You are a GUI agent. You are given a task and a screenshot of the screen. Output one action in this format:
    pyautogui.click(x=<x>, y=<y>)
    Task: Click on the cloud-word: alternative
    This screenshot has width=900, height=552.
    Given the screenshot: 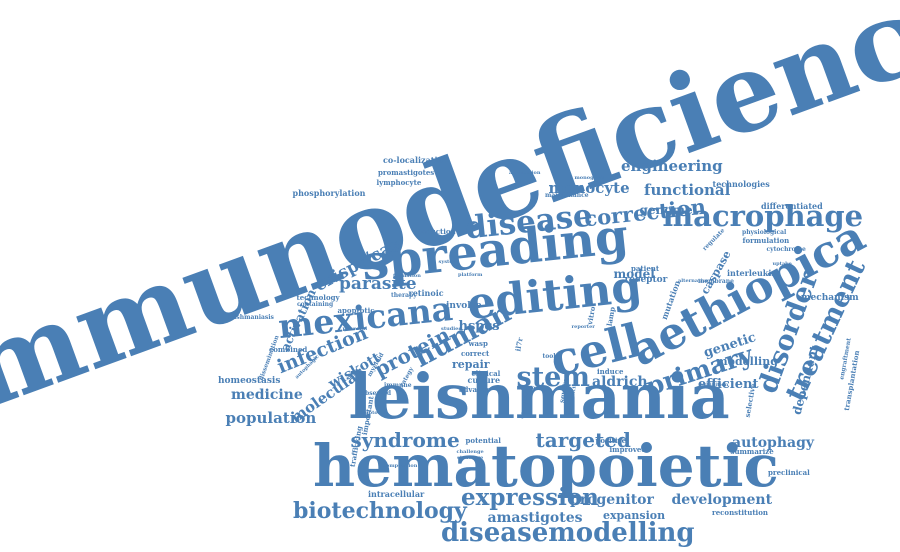 What is the action you would take?
    pyautogui.click(x=693, y=281)
    